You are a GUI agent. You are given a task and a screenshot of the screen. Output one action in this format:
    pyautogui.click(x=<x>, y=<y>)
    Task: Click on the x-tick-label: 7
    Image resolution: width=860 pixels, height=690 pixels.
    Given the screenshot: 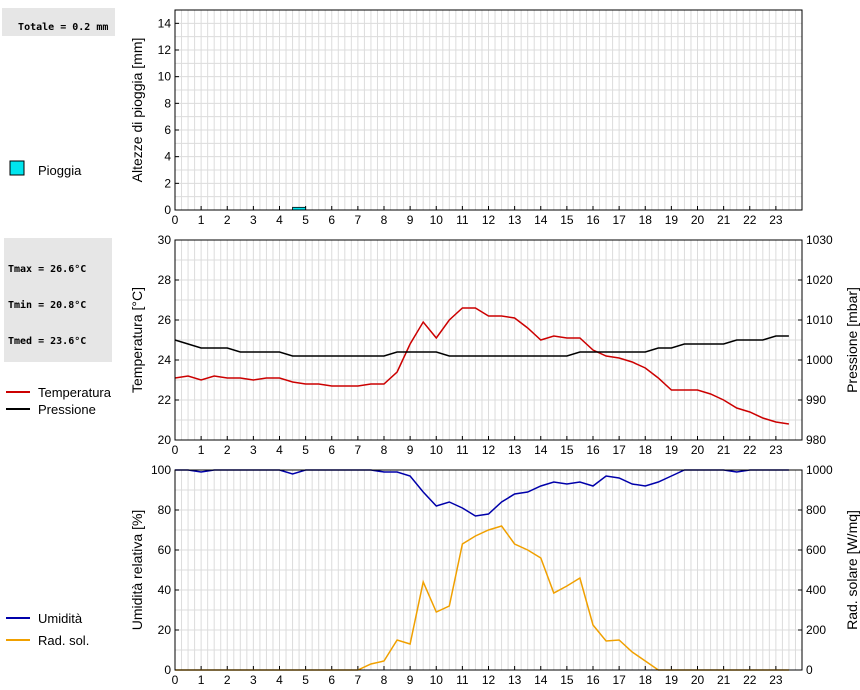 What is the action you would take?
    pyautogui.click(x=358, y=450)
    